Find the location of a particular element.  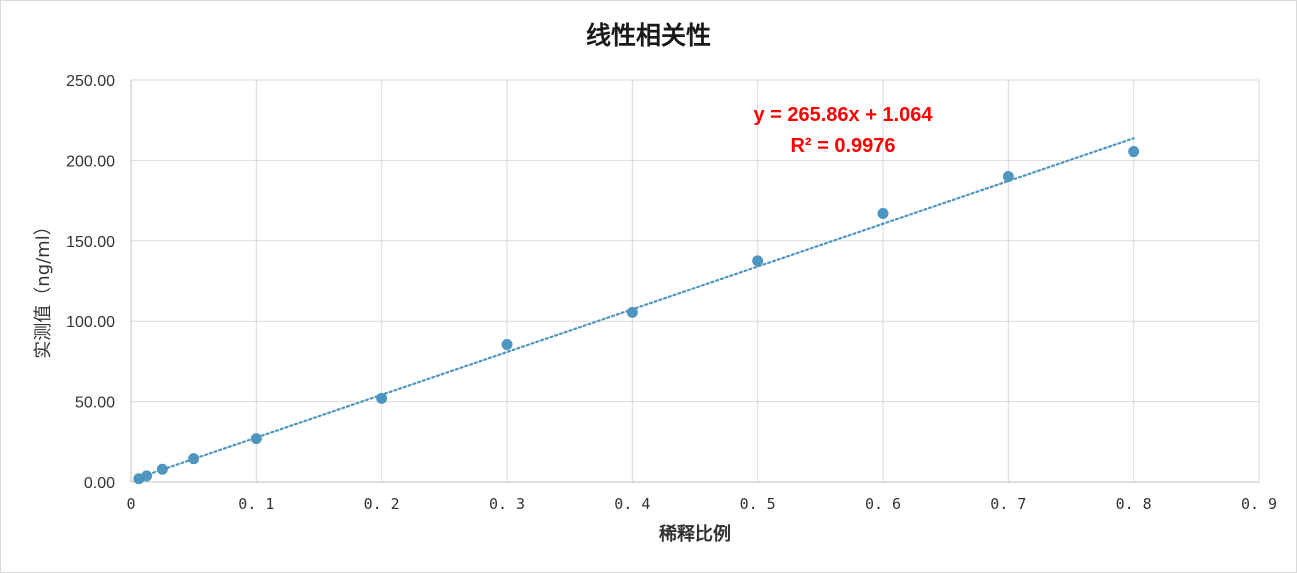

x-tick-label: 0. 8 is located at coordinates (1134, 504).